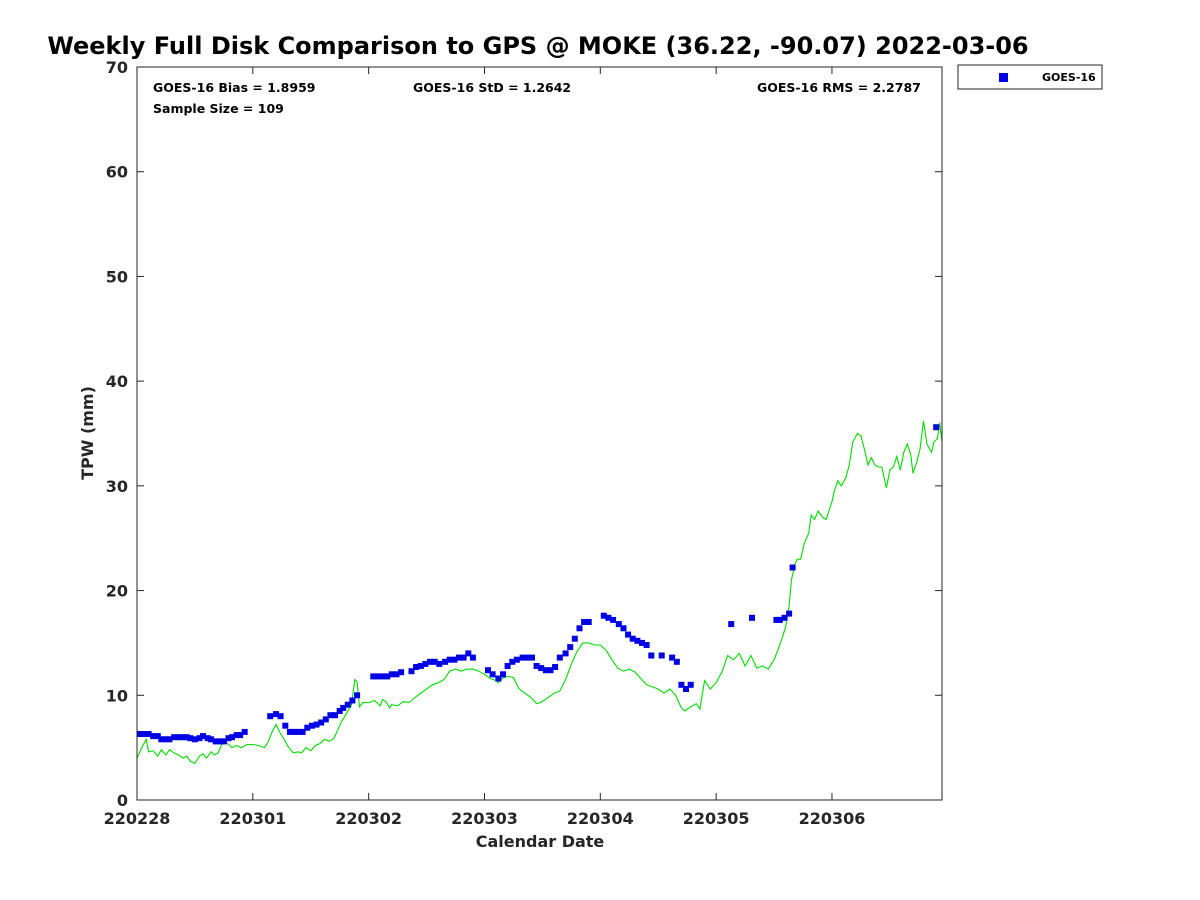 The image size is (1200, 900). What do you see at coordinates (117, 172) in the screenshot?
I see `y-tick-label: 60` at bounding box center [117, 172].